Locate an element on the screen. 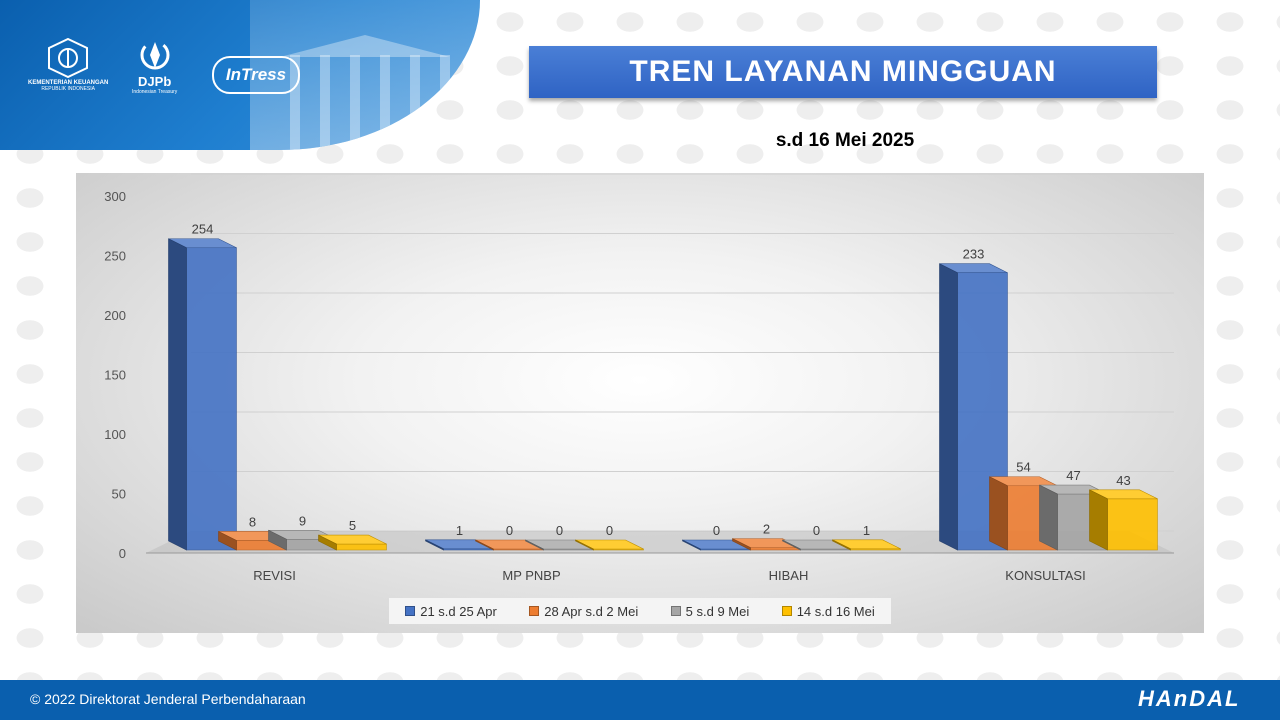 The image size is (1280, 720). page-title: TREN LAYANAN MINGGUAN is located at coordinates (843, 71).